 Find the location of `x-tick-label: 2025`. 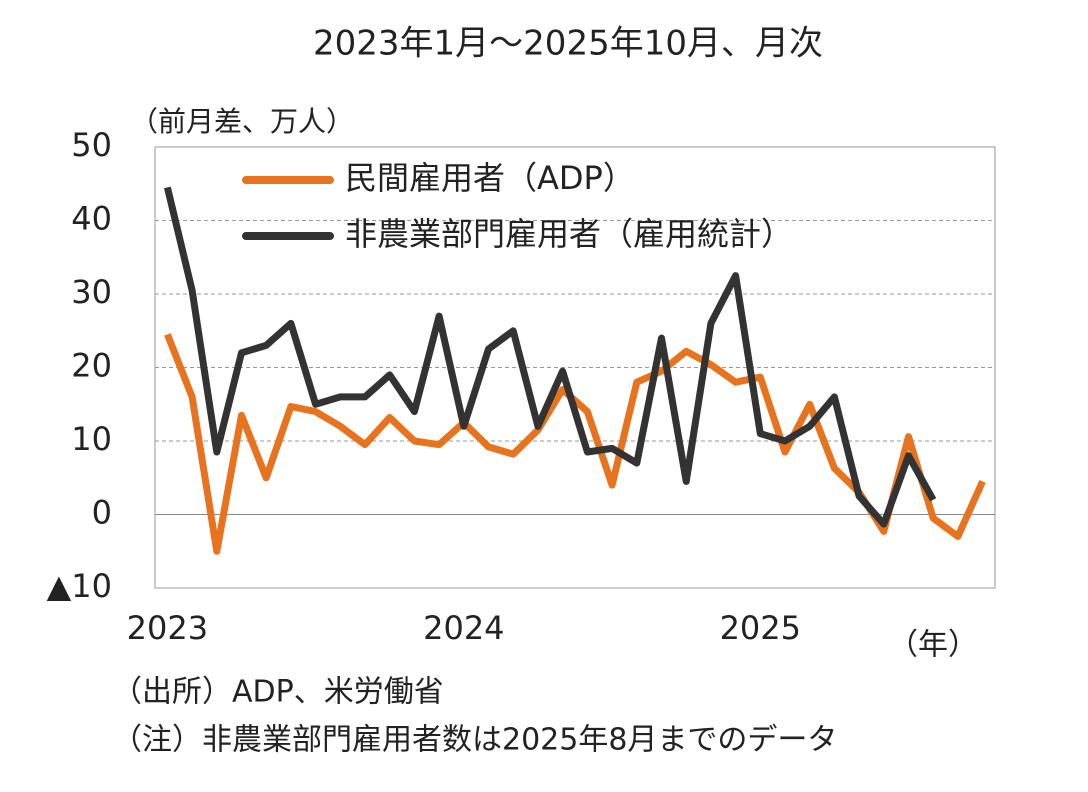

x-tick-label: 2025 is located at coordinates (760, 628).